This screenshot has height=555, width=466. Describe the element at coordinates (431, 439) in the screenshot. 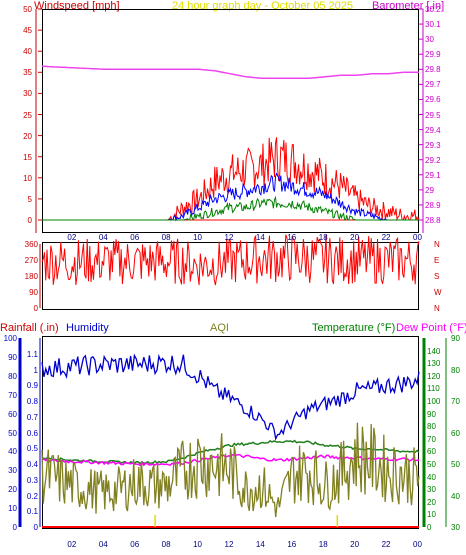

I see `temperature-tick-label: 70` at that location.